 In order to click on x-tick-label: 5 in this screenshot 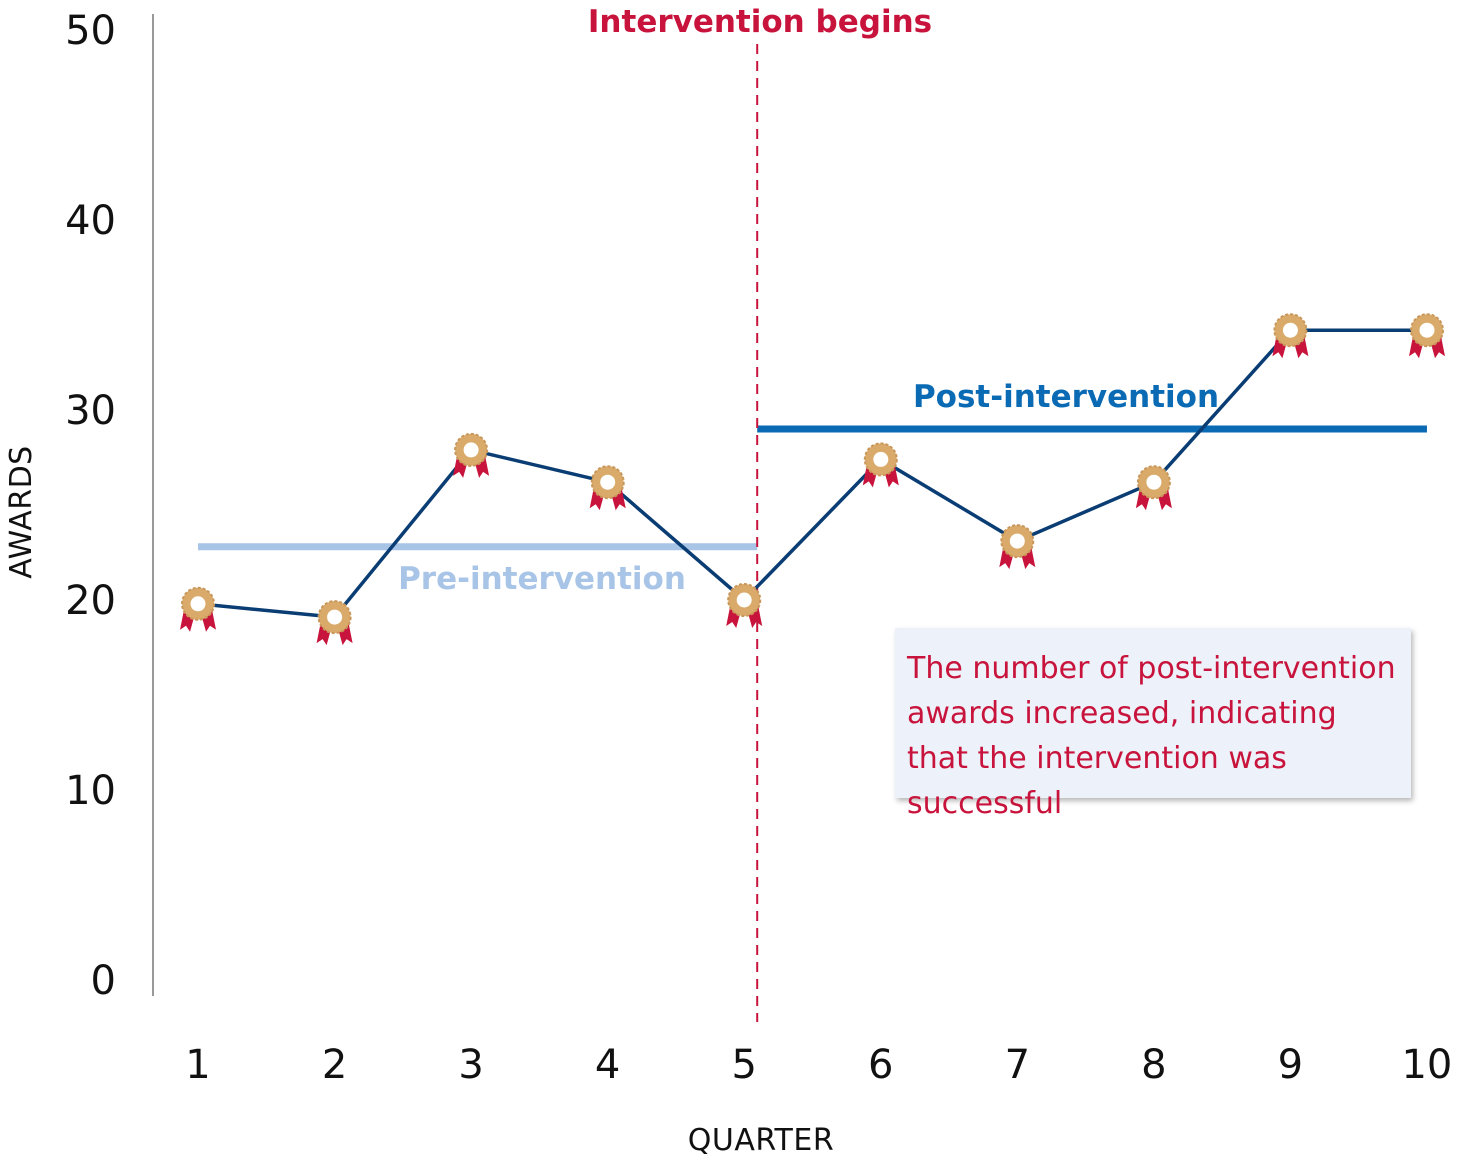, I will do `click(743, 1065)`.